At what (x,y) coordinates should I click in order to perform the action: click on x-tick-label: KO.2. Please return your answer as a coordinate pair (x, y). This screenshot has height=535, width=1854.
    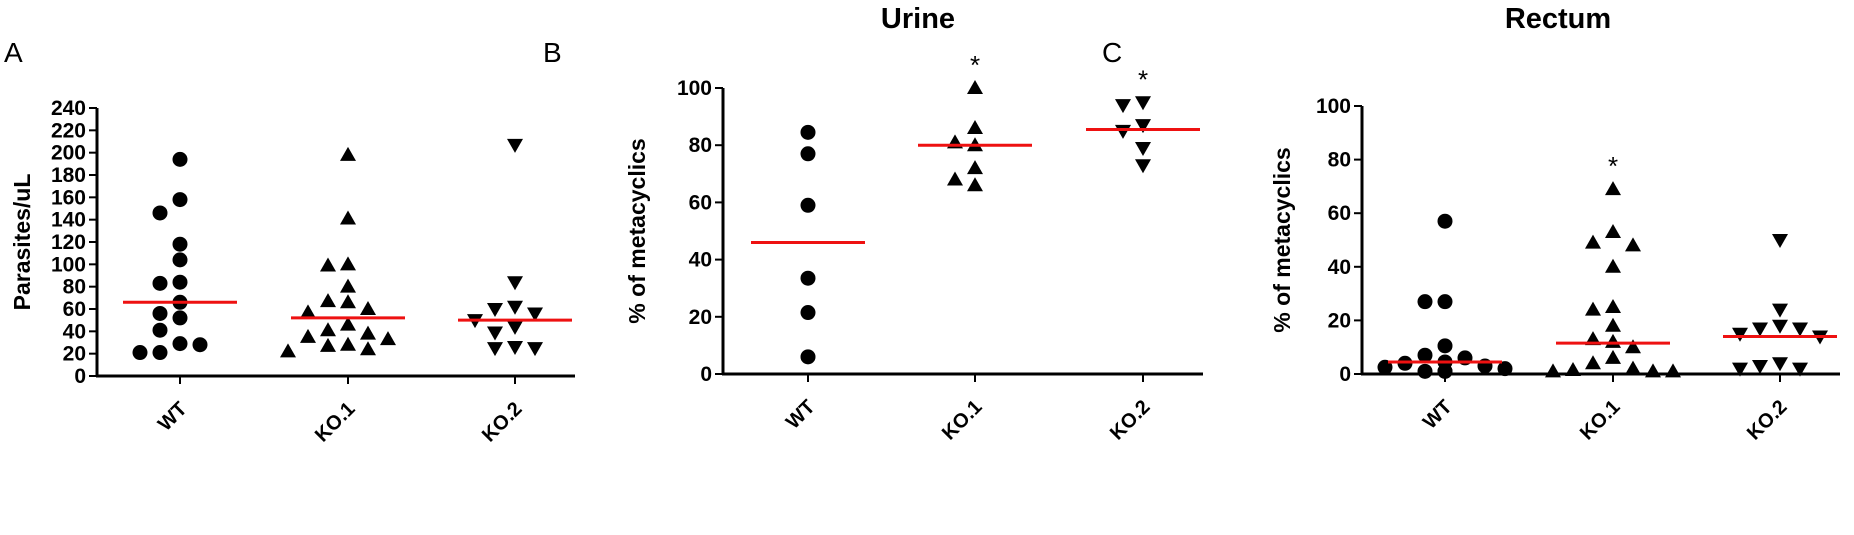
    Looking at the image, I should click on (1130, 420).